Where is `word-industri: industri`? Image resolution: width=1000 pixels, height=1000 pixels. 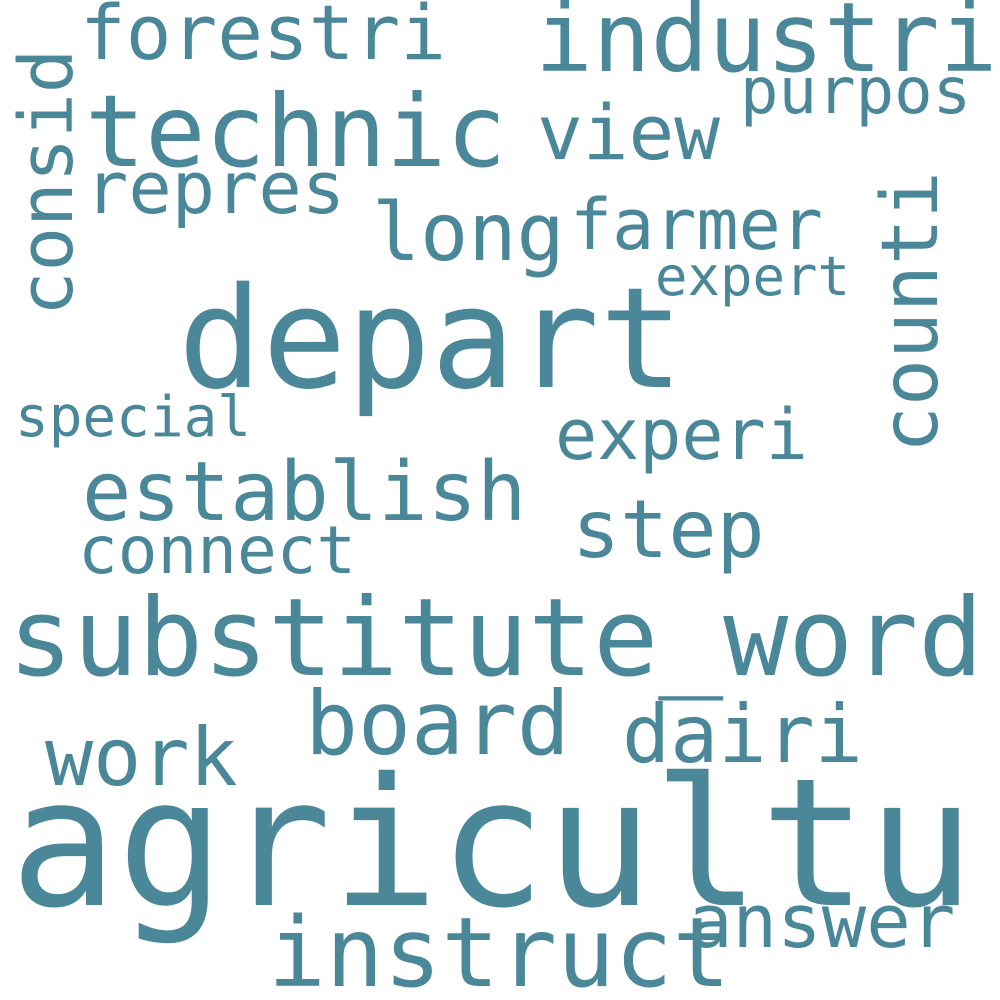
word-industri: industri is located at coordinates (766, 47).